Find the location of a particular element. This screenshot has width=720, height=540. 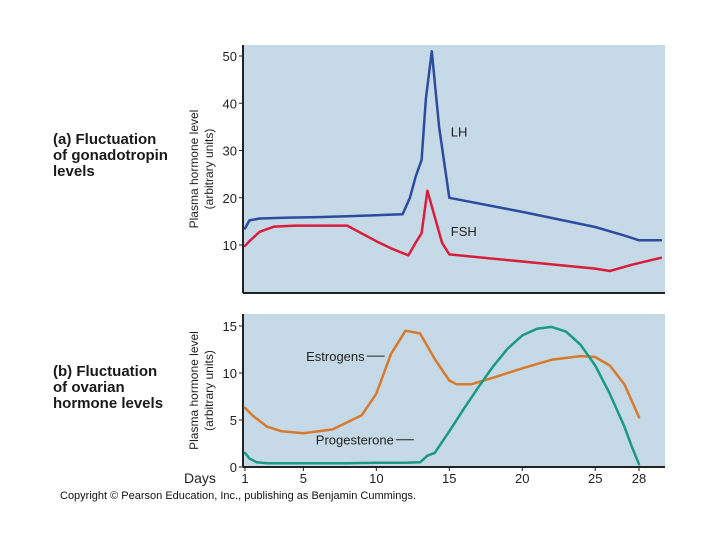

ovarian-y-tick-label: 5 is located at coordinates (233, 420).